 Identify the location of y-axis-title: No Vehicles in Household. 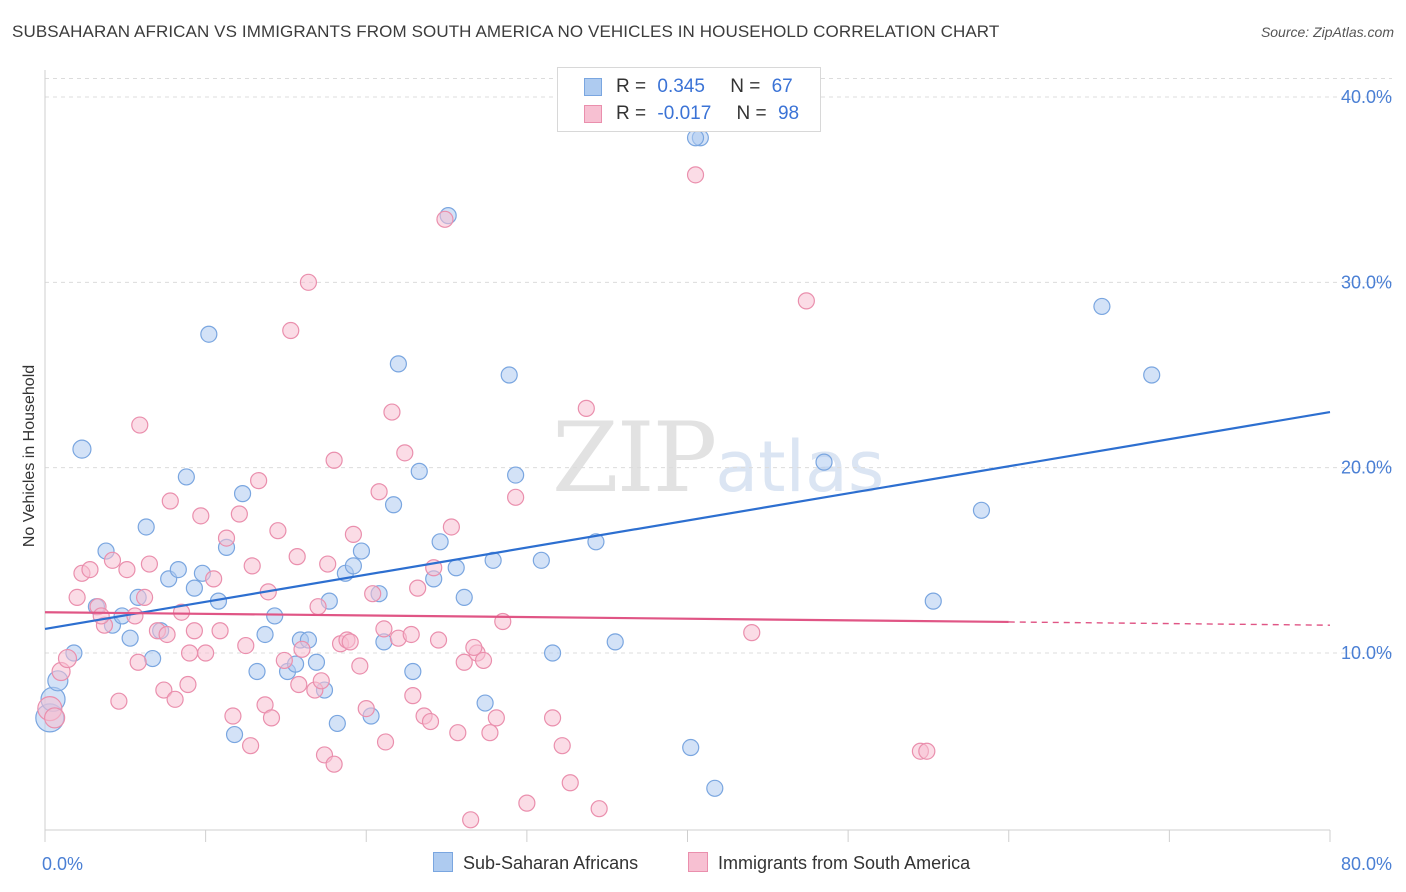
(29, 456).